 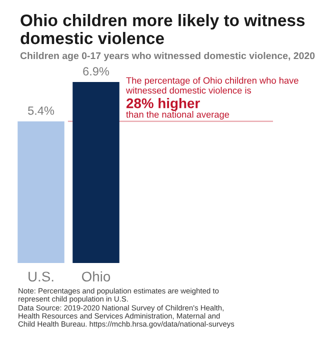 I want to click on text: Ohio children more likely to witness domestic violence, so click(x=162, y=29).